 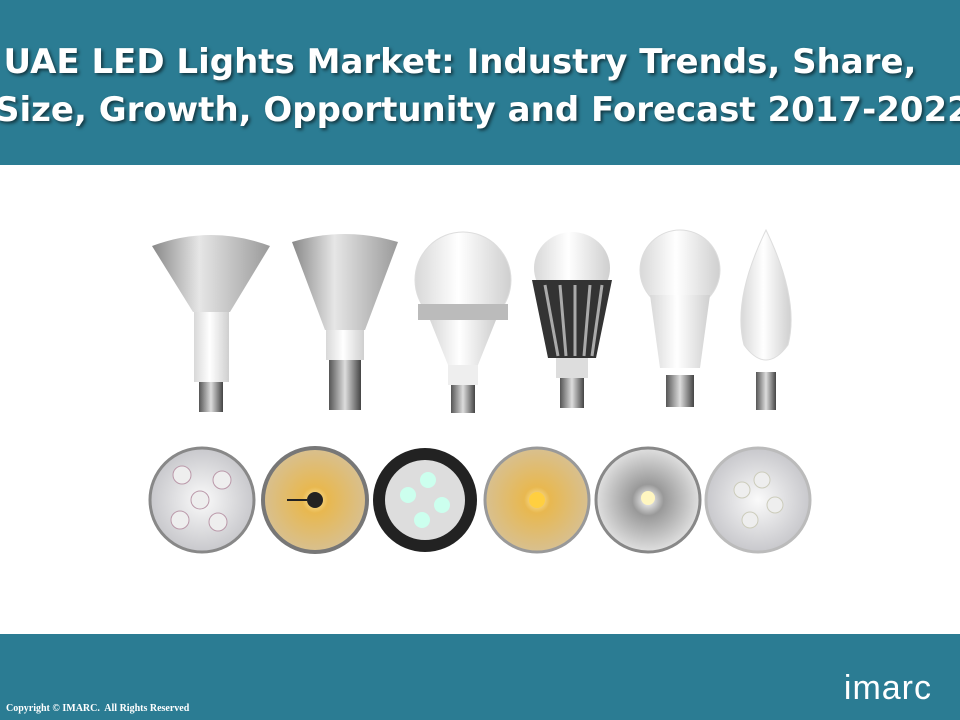 What do you see at coordinates (887, 688) in the screenshot?
I see `logo: imarc` at bounding box center [887, 688].